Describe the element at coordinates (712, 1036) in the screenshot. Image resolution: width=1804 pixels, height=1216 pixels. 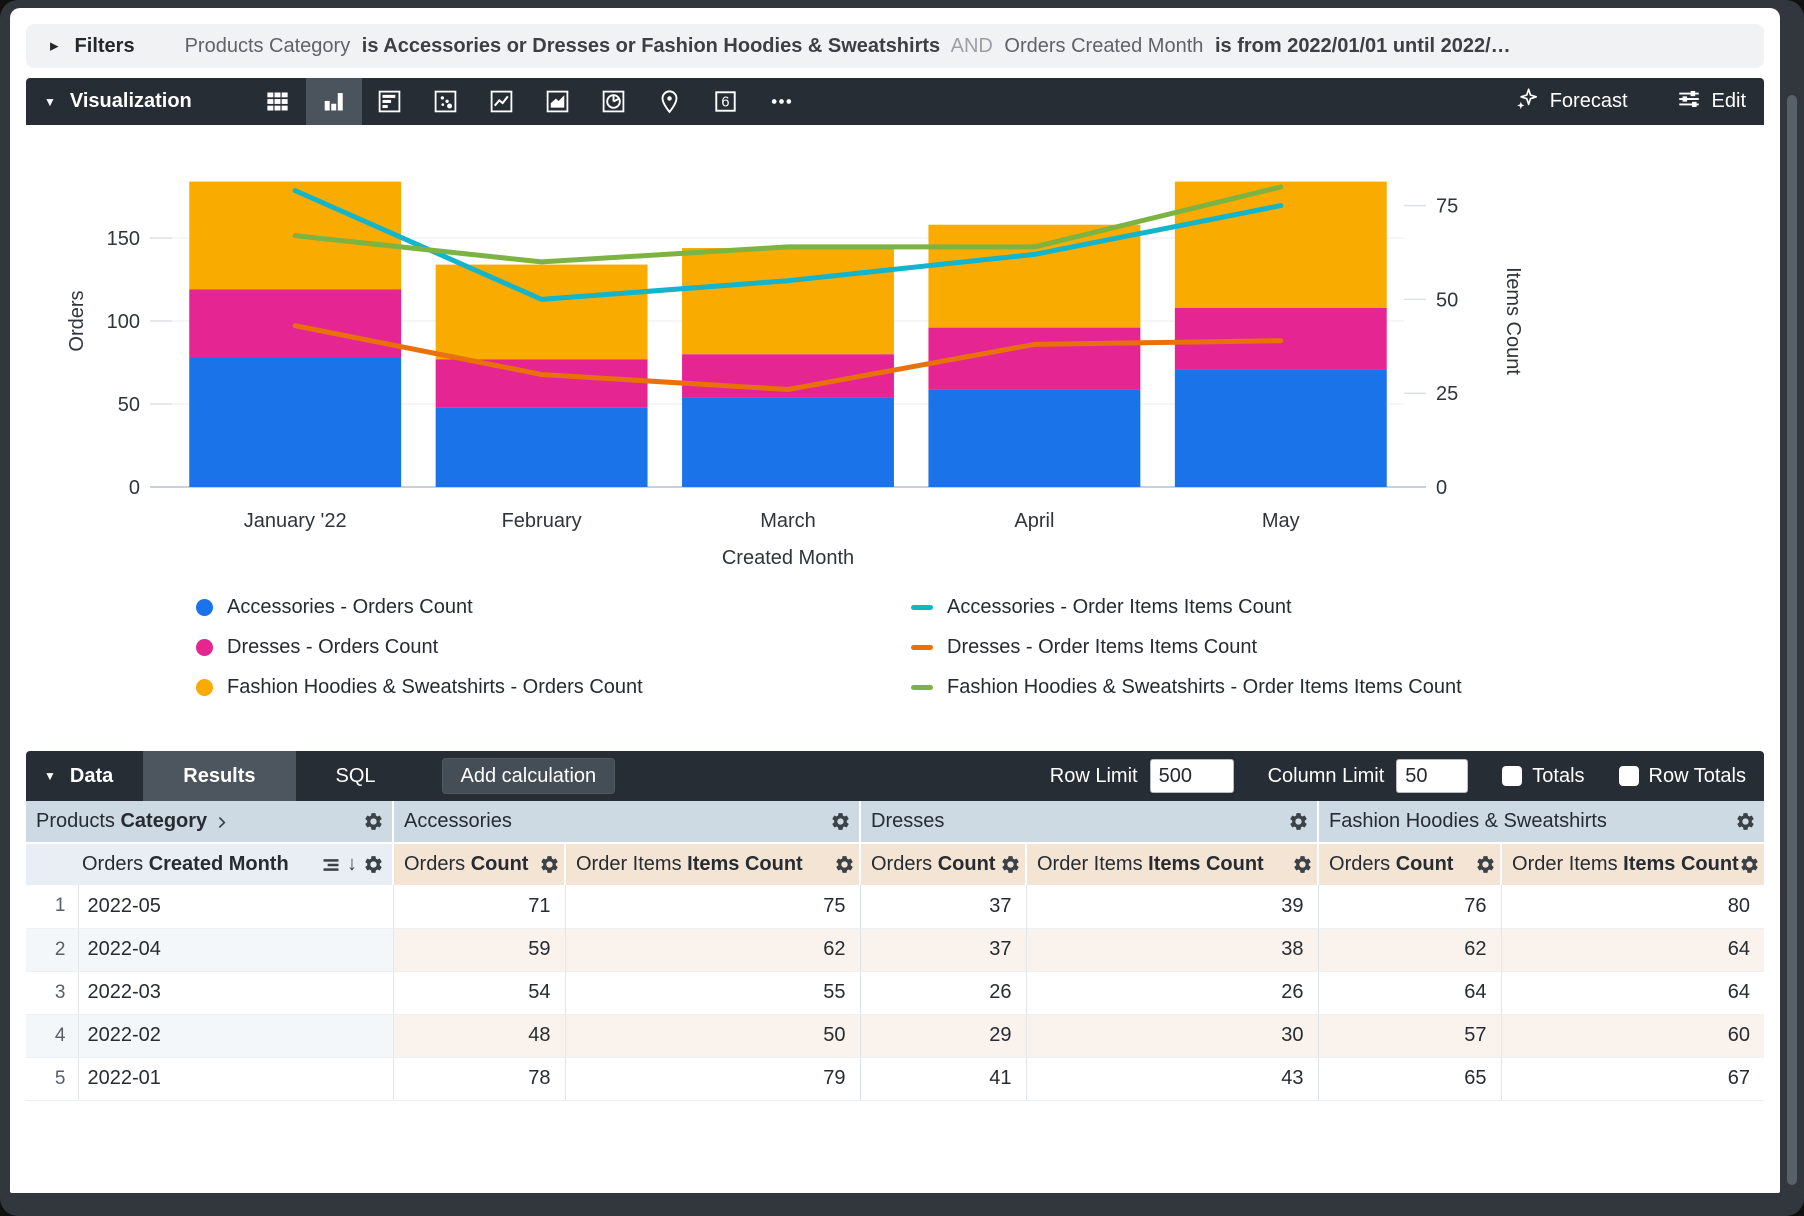
I see `measure-cell: 50` at that location.